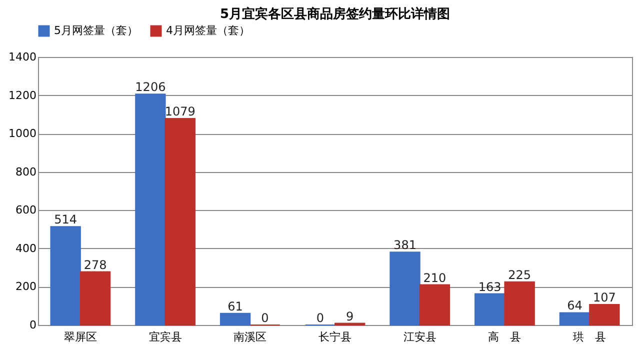 This screenshot has height=350, width=640. Describe the element at coordinates (208, 30) in the screenshot. I see `legend-label: 4月网签量（套）` at that location.